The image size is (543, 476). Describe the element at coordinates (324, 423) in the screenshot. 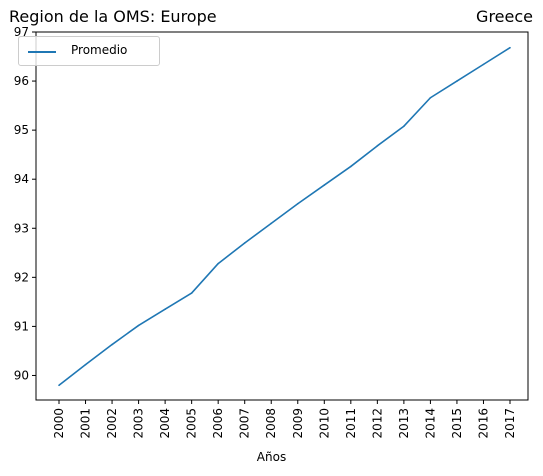

I see `x-tick-label: 2010` at that location.